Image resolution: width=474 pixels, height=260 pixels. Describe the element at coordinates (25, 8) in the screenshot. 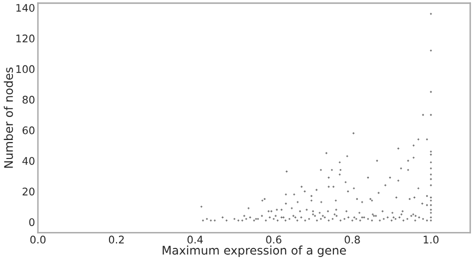

I see `y-tick-label: 140` at that location.